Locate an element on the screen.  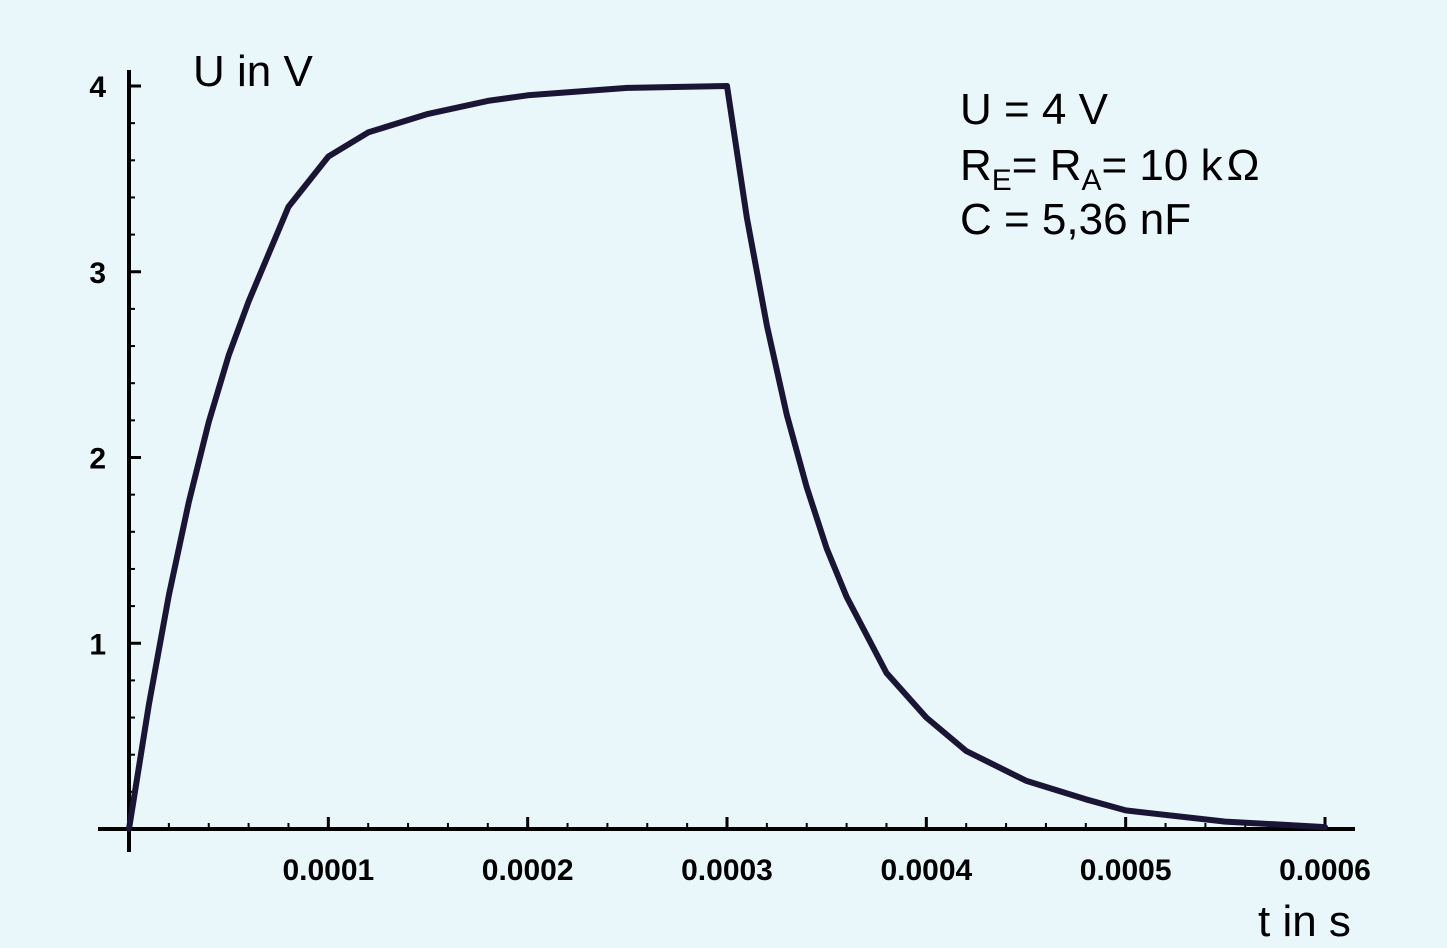
annotation-voltage: U = 4 V is located at coordinates (1034, 109).